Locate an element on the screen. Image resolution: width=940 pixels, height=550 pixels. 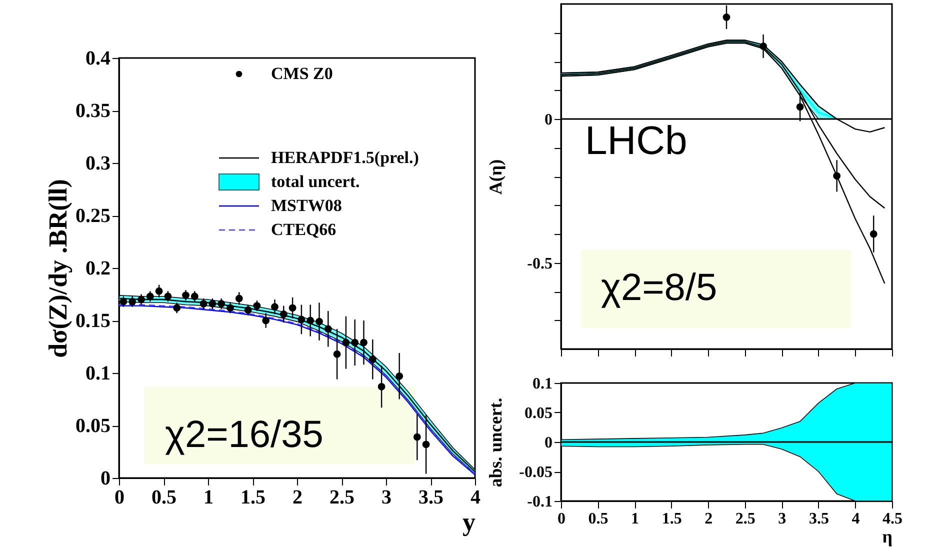
y-axis-title: A(η) is located at coordinates (496, 177).